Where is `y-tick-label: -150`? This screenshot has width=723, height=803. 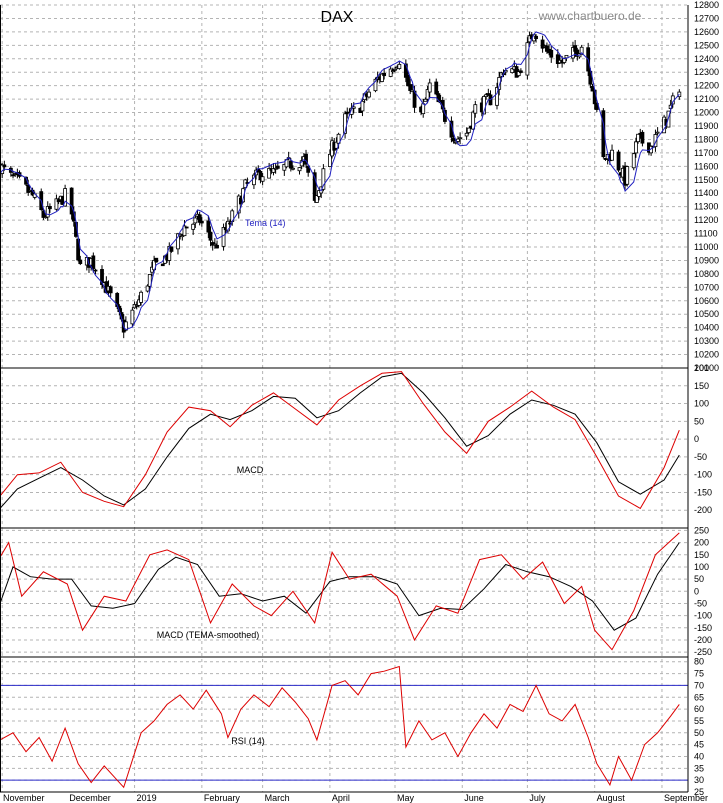 y-tick-label: -150 is located at coordinates (703, 492).